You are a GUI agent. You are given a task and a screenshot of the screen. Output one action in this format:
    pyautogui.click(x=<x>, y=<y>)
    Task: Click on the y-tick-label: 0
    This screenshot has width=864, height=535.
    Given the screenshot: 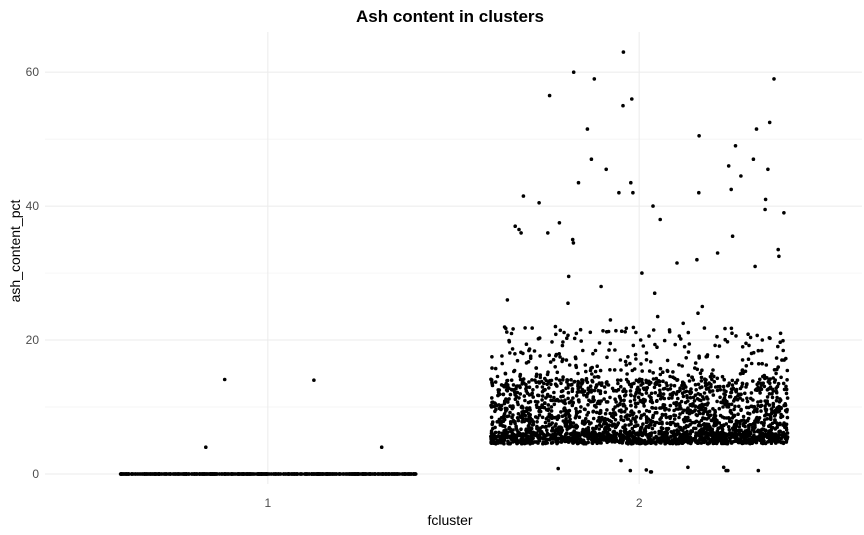 What is the action you would take?
    pyautogui.click(x=35, y=474)
    